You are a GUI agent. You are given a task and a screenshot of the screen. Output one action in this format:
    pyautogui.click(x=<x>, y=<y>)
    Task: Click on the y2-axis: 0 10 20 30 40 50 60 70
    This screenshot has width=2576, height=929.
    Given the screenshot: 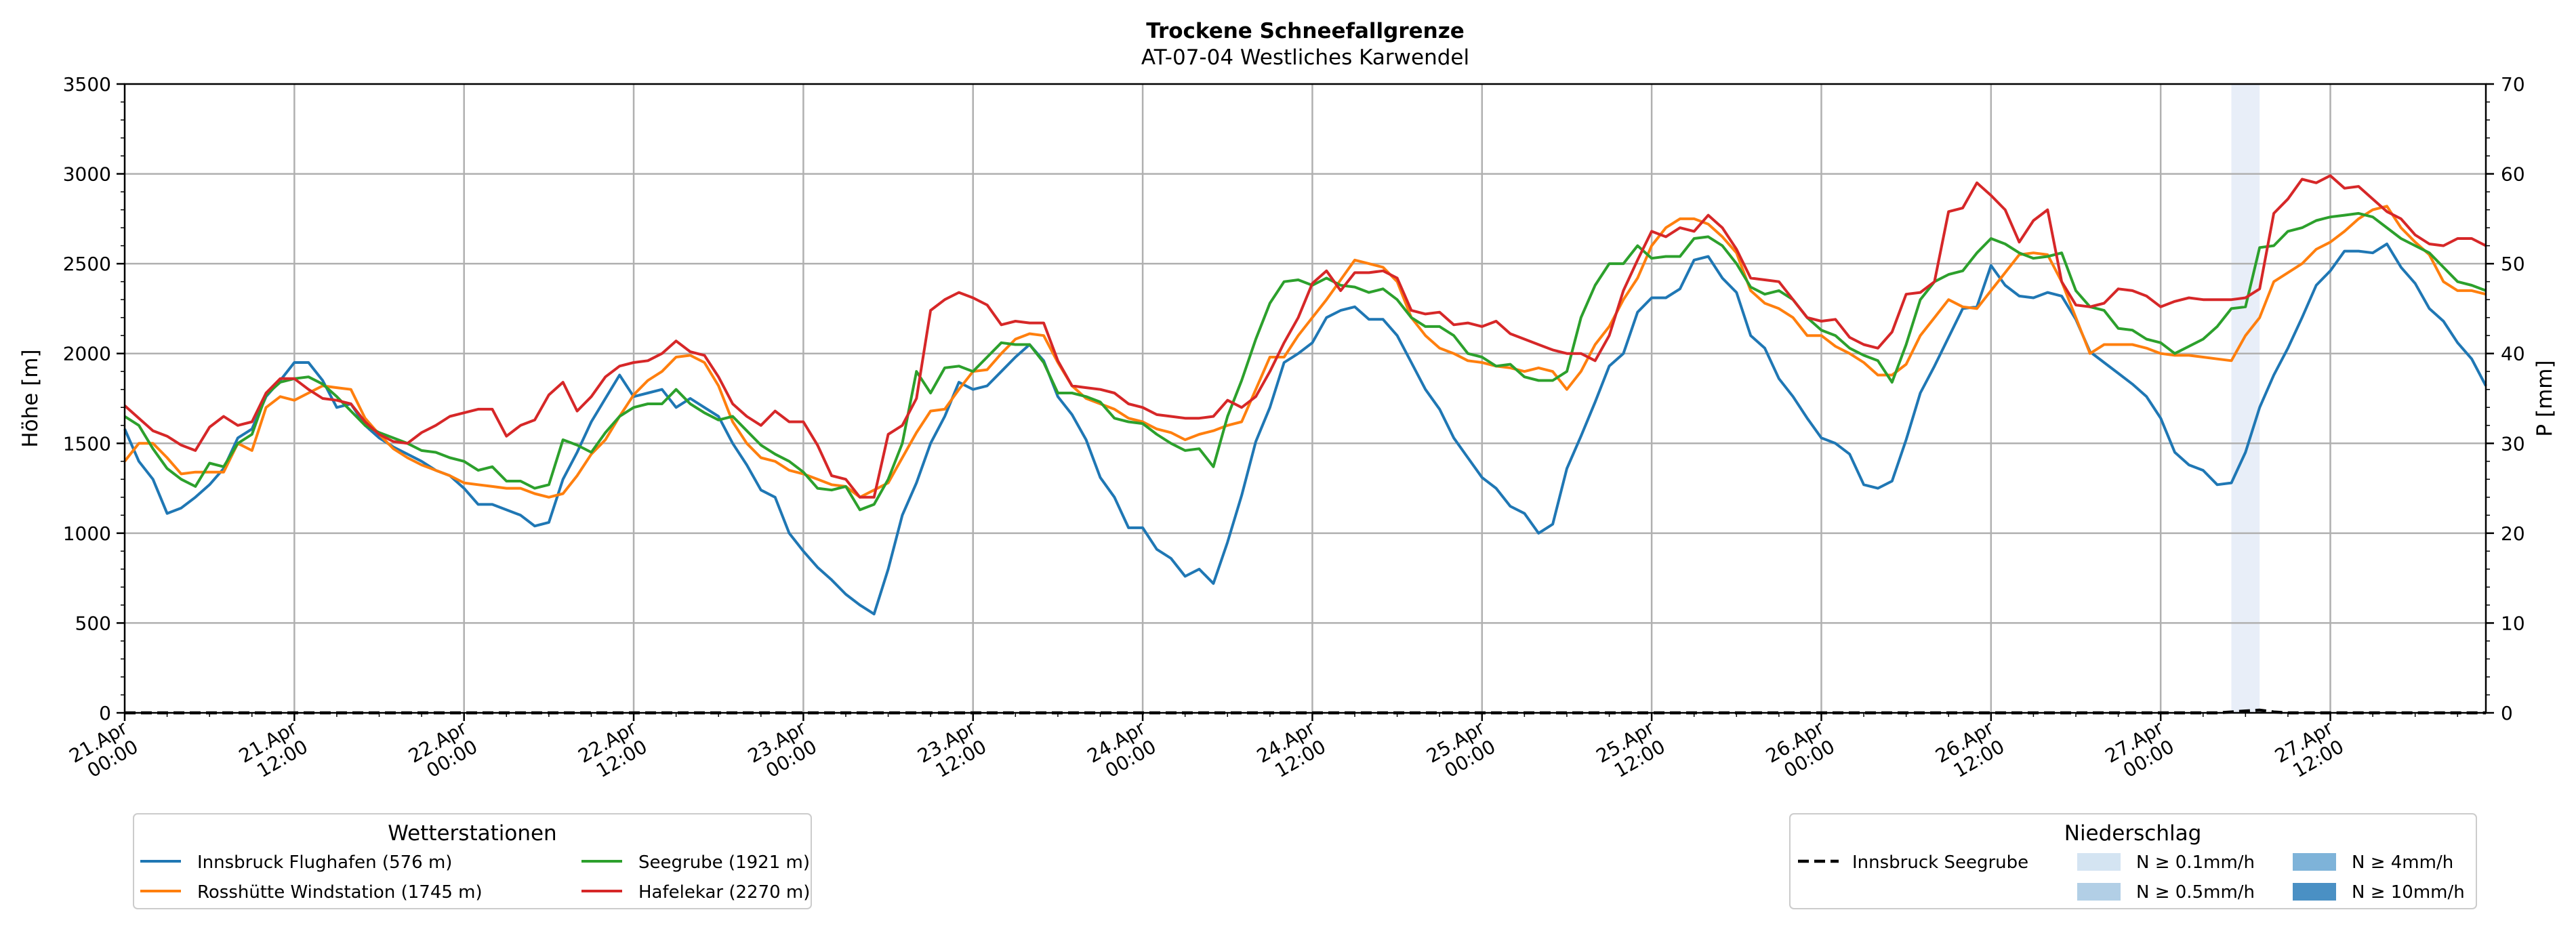 What is the action you would take?
    pyautogui.click(x=2506, y=398)
    